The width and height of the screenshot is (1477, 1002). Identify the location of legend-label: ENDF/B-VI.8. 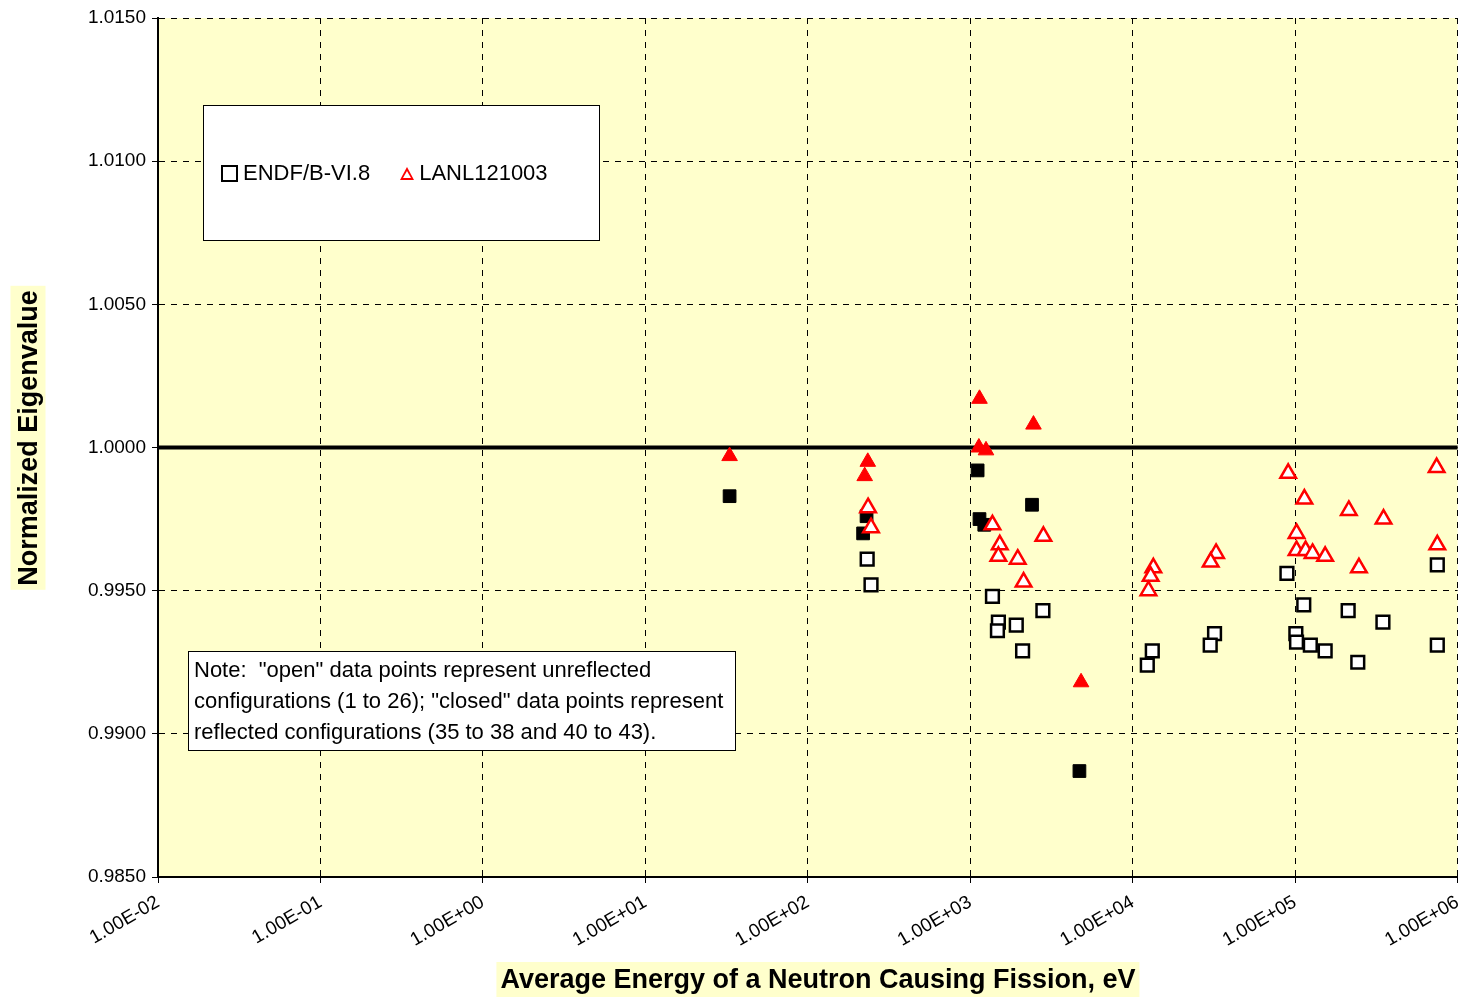
(307, 173).